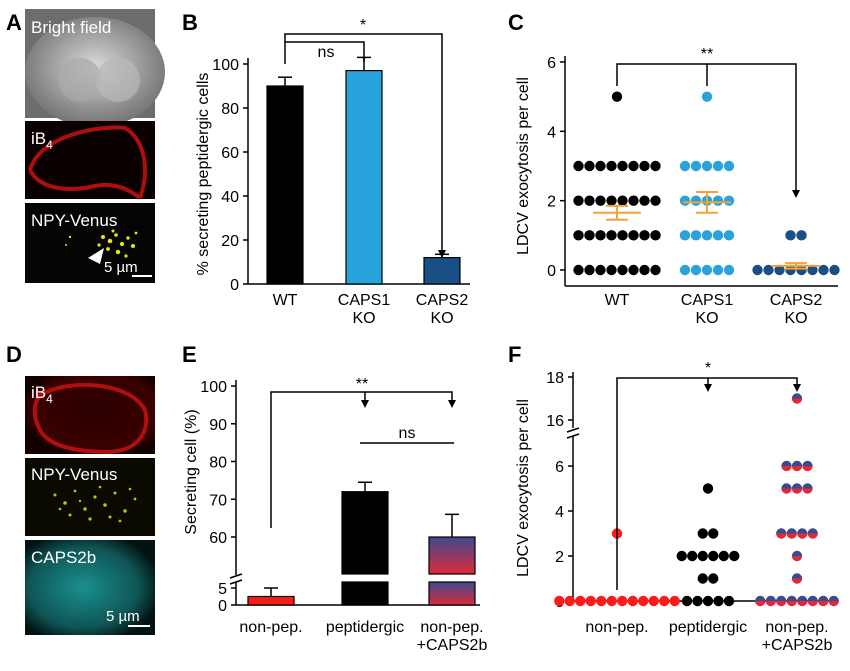  I want to click on e-ylabel: Secreting cell (%), so click(191, 471).